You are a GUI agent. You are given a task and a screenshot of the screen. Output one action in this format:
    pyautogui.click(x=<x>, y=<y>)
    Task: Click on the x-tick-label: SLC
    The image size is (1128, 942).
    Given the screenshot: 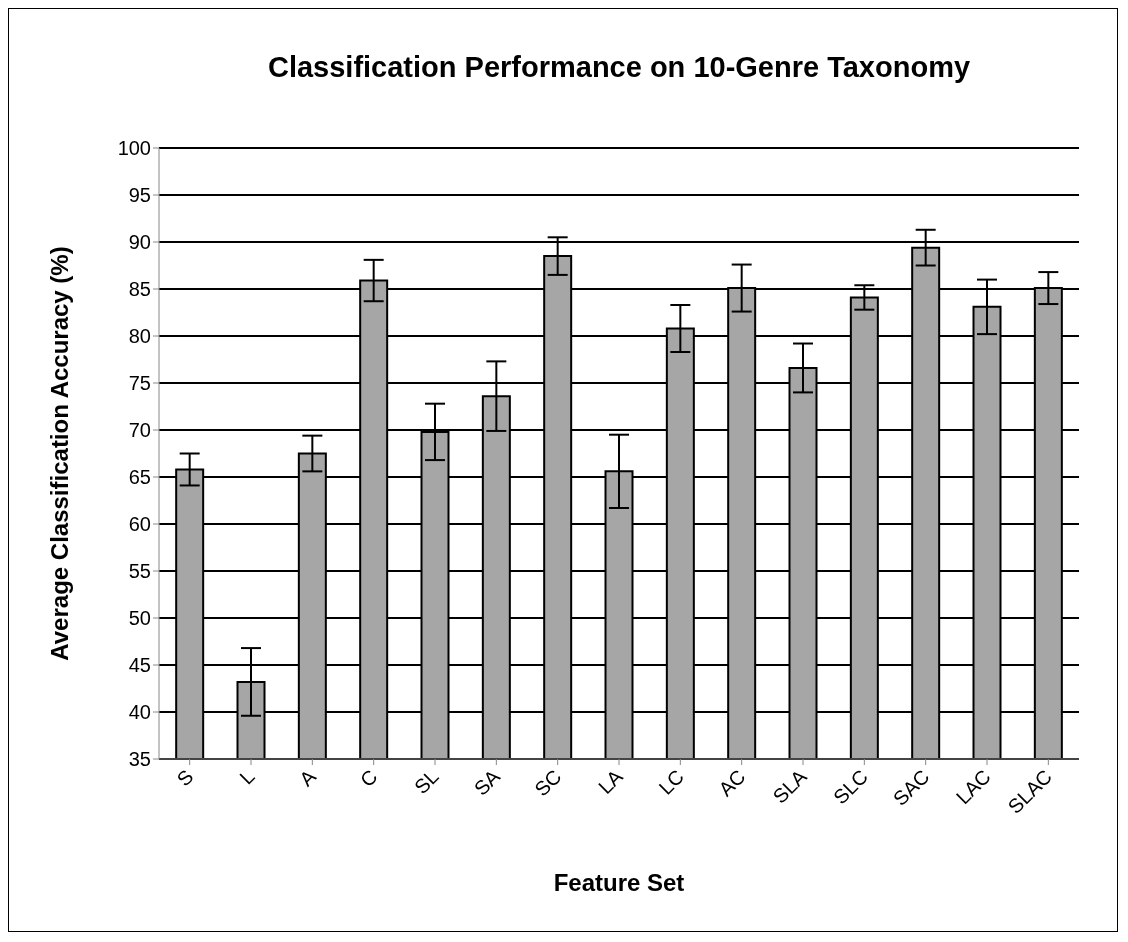 What is the action you would take?
    pyautogui.click(x=851, y=787)
    